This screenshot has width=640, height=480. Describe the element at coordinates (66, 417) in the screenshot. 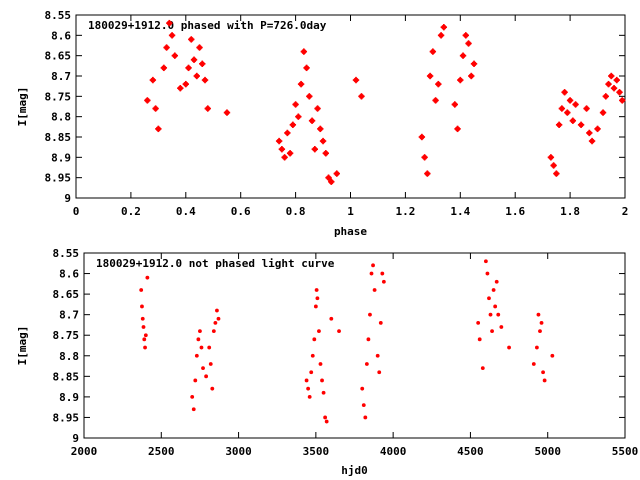

I see `y-tick-label: 8.95` at that location.